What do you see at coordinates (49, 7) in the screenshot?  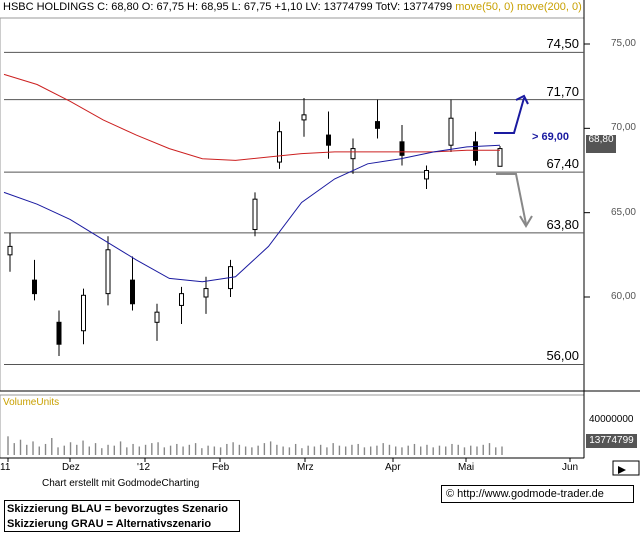 I see `instrument-name: HSBC HOLDINGS` at bounding box center [49, 7].